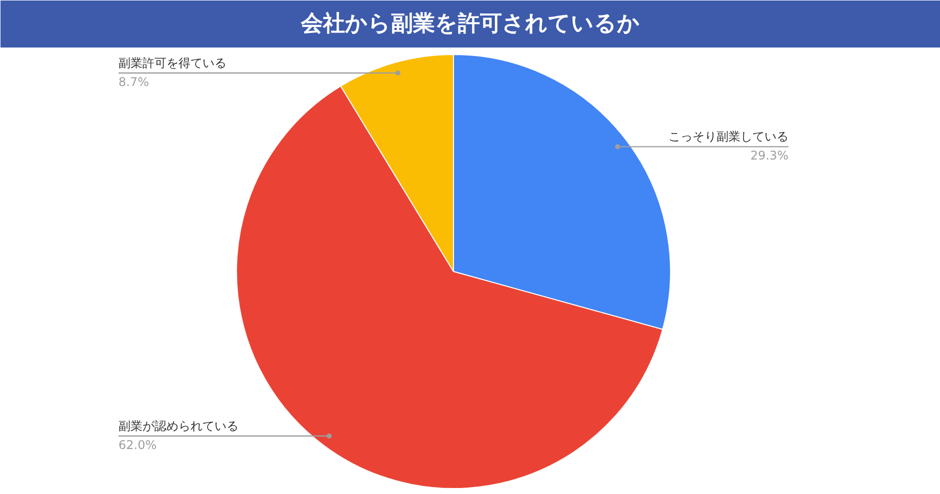 This screenshot has height=494, width=940. Describe the element at coordinates (133, 82) in the screenshot. I see `data-label: 8.7%` at that location.